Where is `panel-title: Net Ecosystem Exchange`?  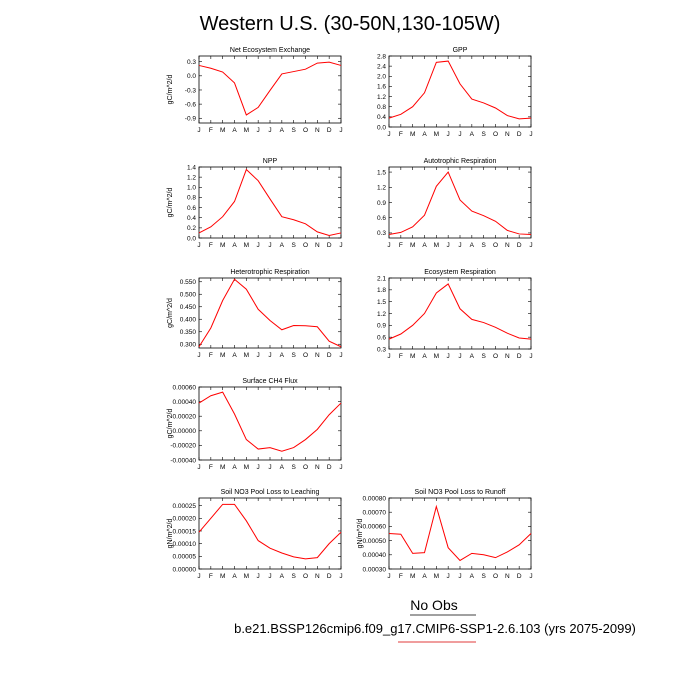 panel-title: Net Ecosystem Exchange is located at coordinates (270, 50).